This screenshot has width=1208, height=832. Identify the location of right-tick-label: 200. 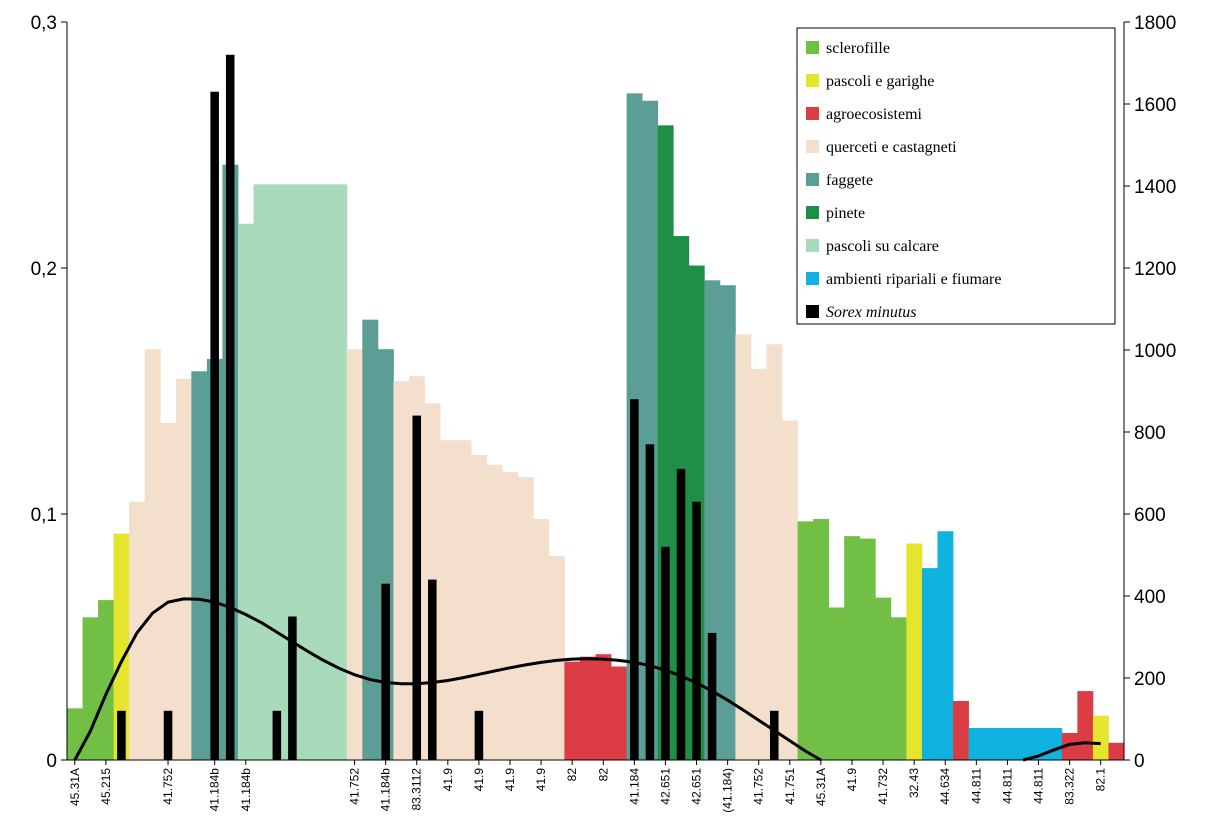
(1150, 679).